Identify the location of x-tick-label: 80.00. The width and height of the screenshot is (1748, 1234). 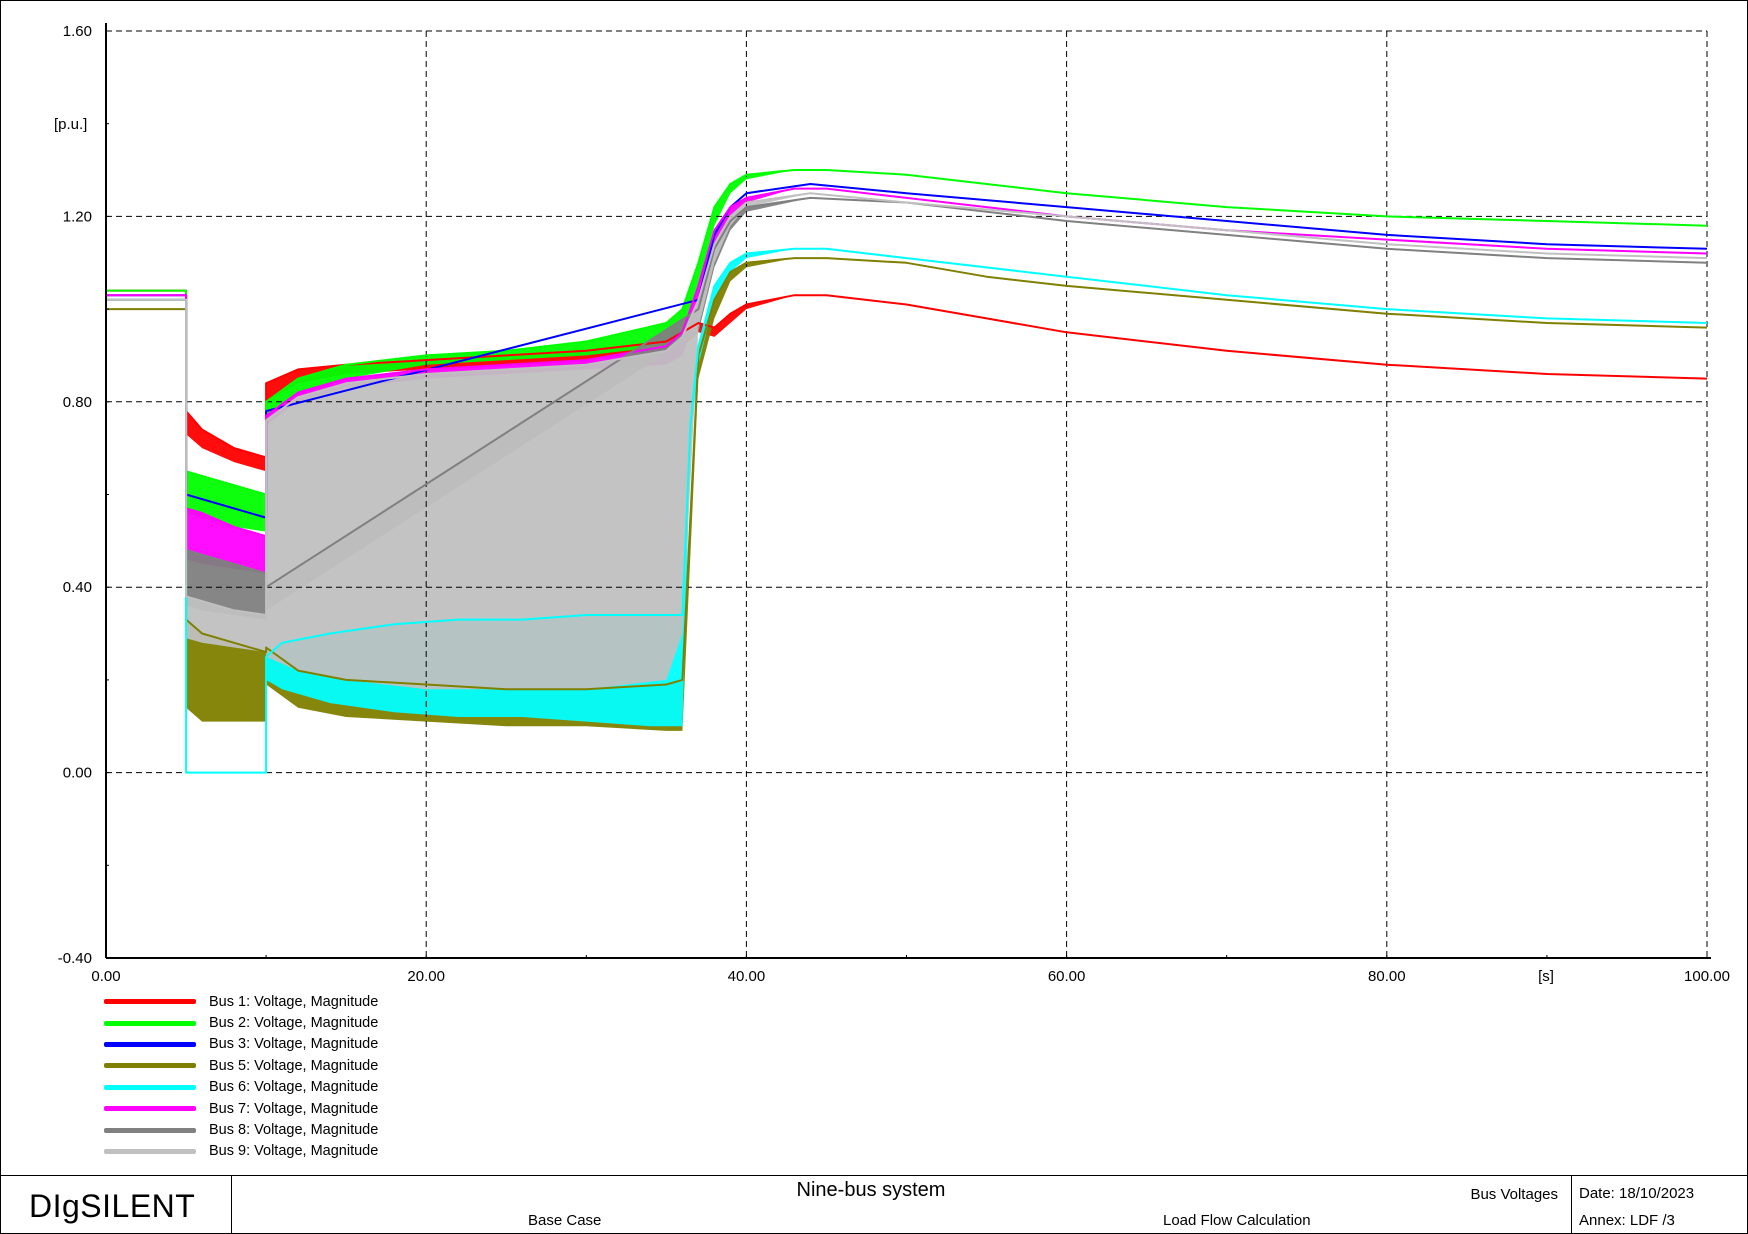
(1387, 976).